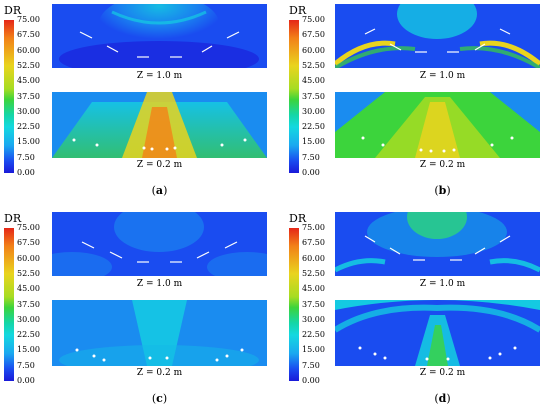  Describe the element at coordinates (159, 190) in the screenshot. I see `panel-label: (a)` at that location.